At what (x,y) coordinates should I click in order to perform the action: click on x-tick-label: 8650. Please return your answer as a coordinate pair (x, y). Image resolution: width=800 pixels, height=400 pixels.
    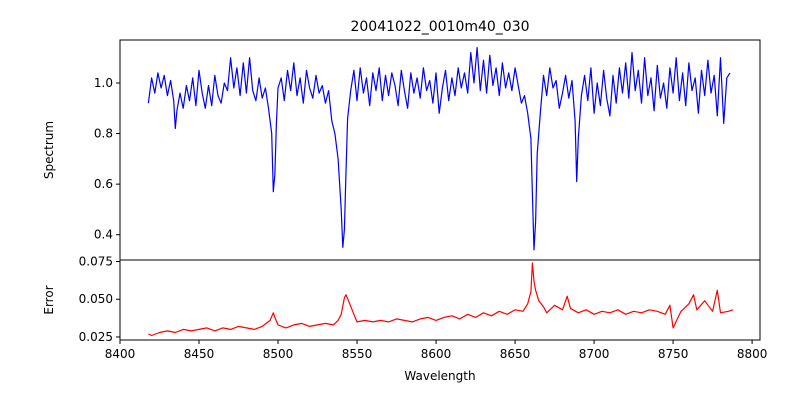
    Looking at the image, I should click on (515, 354).